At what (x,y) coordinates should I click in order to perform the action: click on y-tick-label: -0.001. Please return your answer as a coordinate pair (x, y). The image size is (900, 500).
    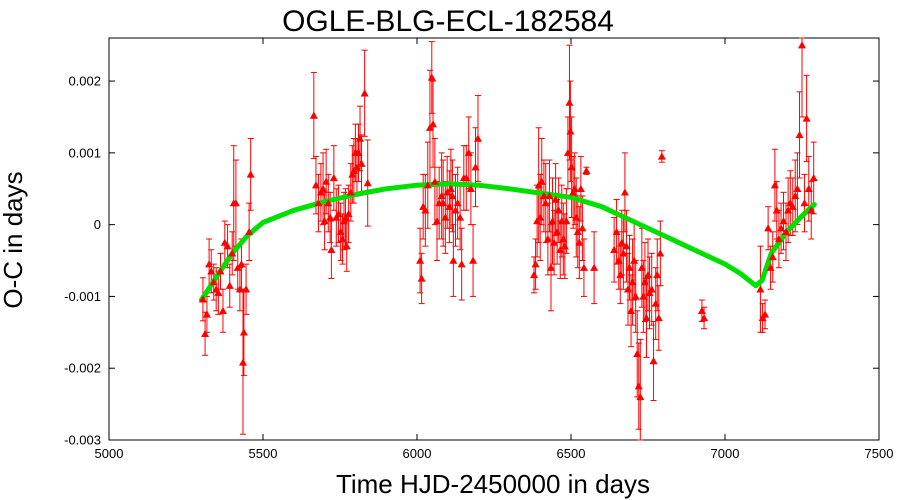
    Looking at the image, I should click on (82, 296).